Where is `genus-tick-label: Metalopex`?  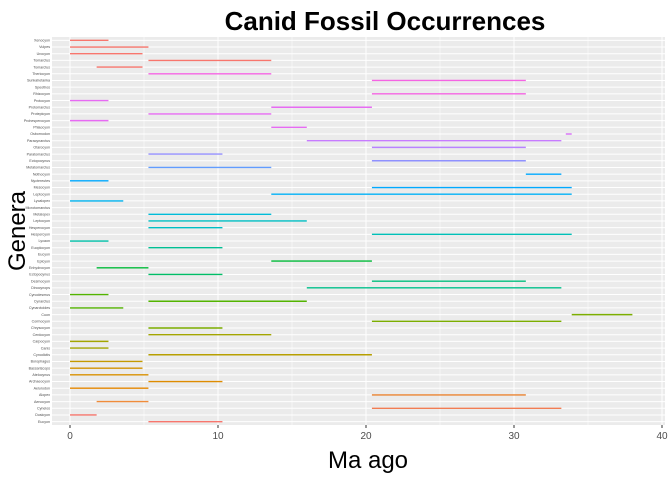 genus-tick-label: Metalopex is located at coordinates (41, 214).